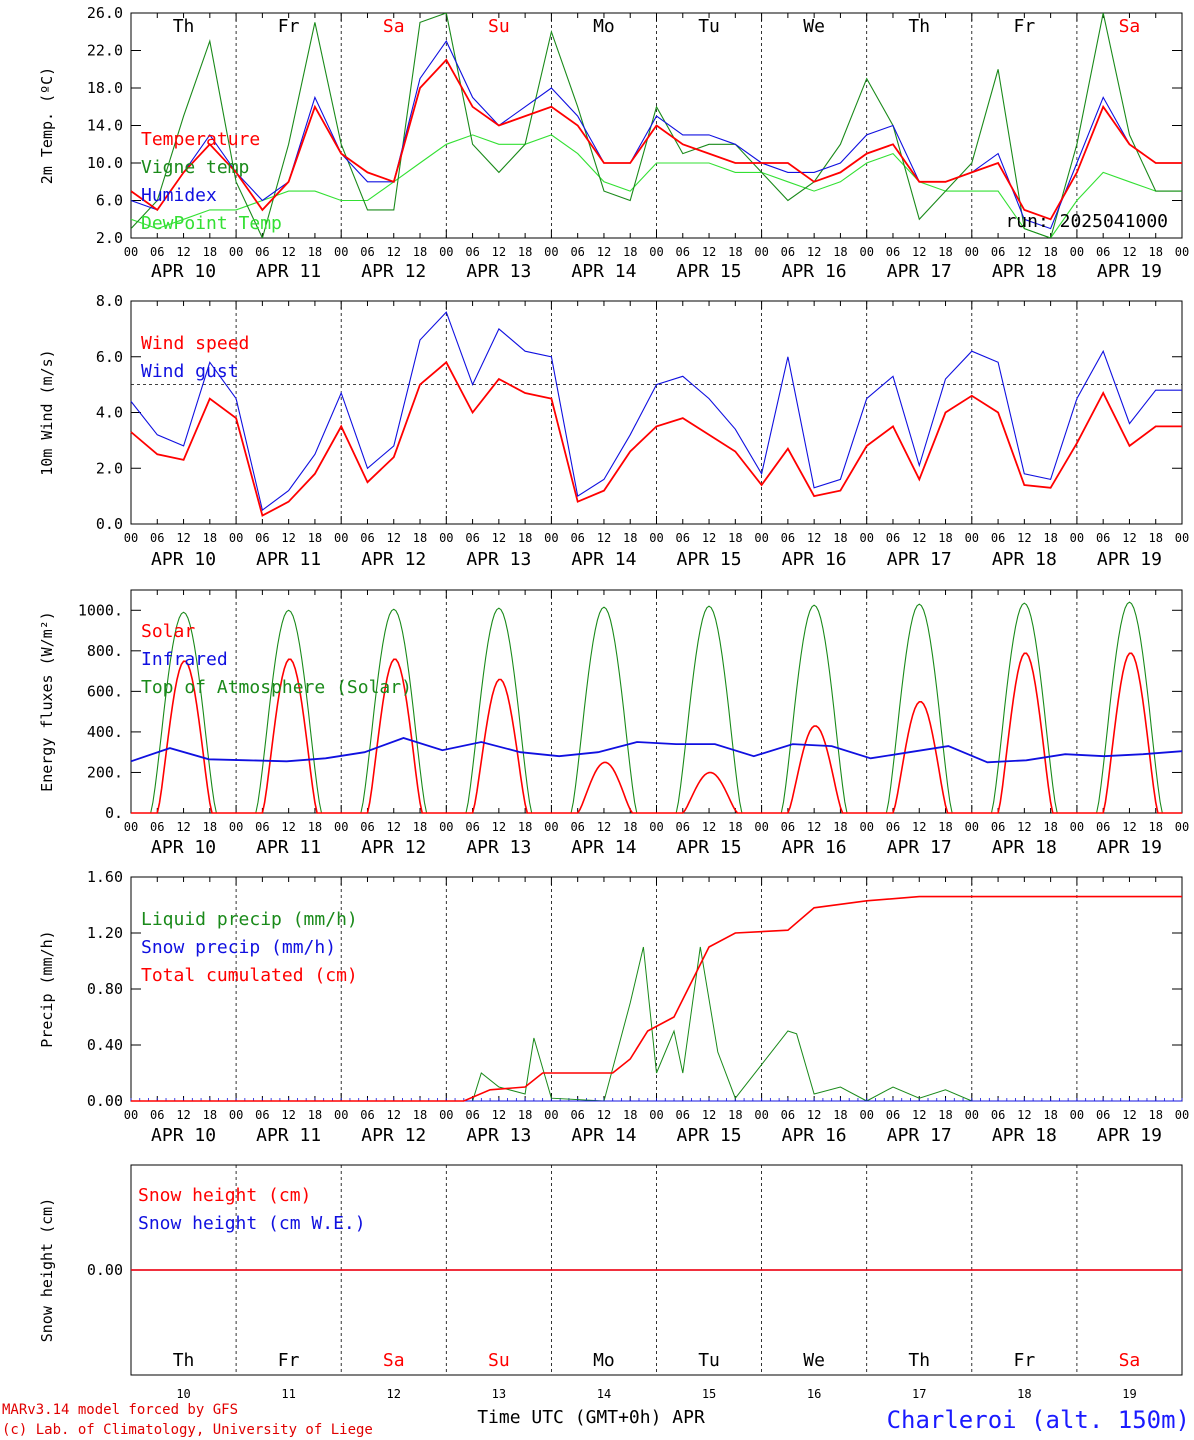 This screenshot has width=1194, height=1440. I want to click on y-axis-label: 2m Temp. (ºC), so click(47, 125).